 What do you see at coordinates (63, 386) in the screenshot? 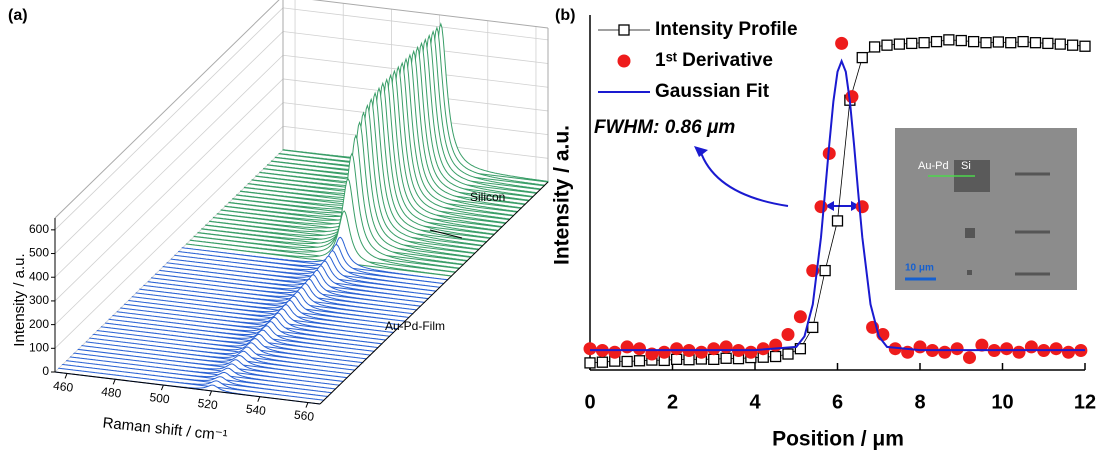
I see `x-tick-label: 460` at bounding box center [63, 386].